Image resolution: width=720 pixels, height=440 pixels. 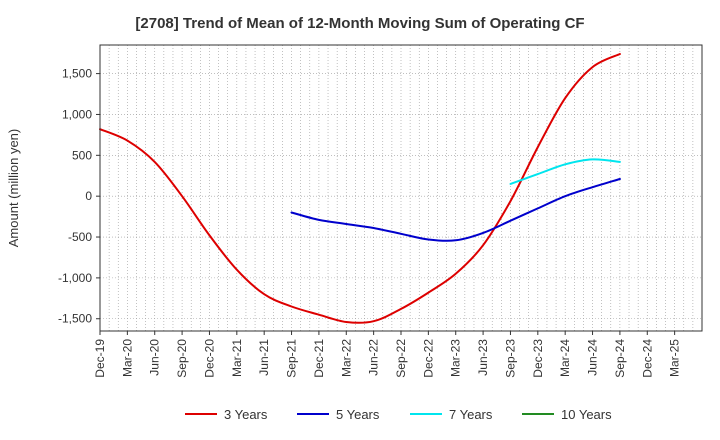 What do you see at coordinates (246, 414) in the screenshot?
I see `legend-label-3-years: 3 Years` at bounding box center [246, 414].